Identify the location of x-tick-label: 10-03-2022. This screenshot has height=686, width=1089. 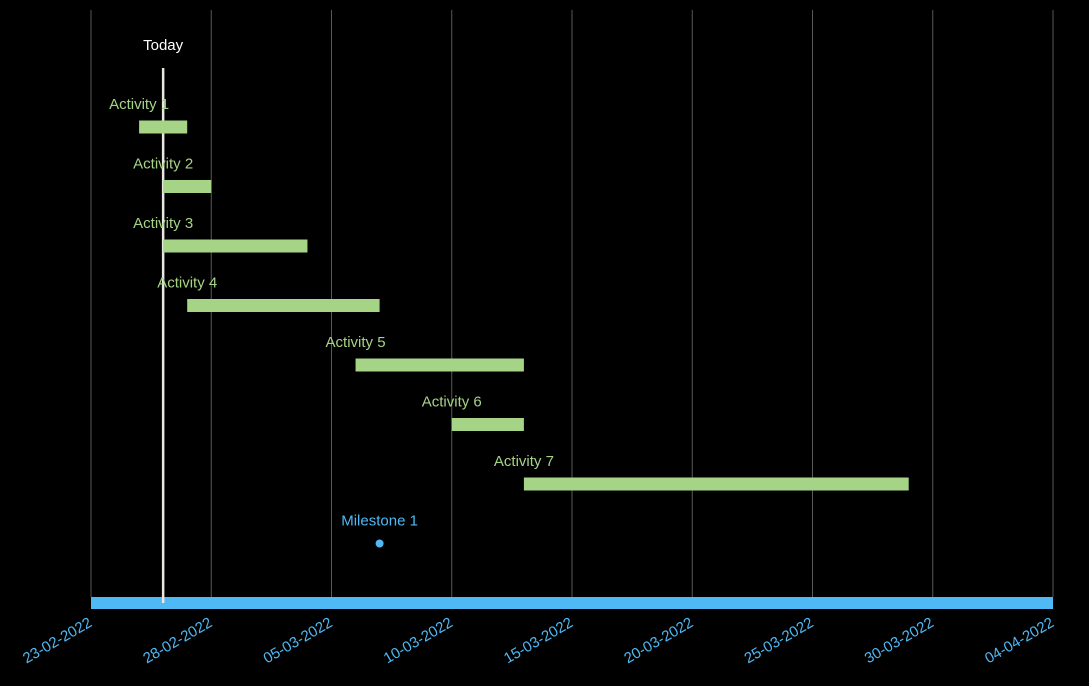
(418, 640).